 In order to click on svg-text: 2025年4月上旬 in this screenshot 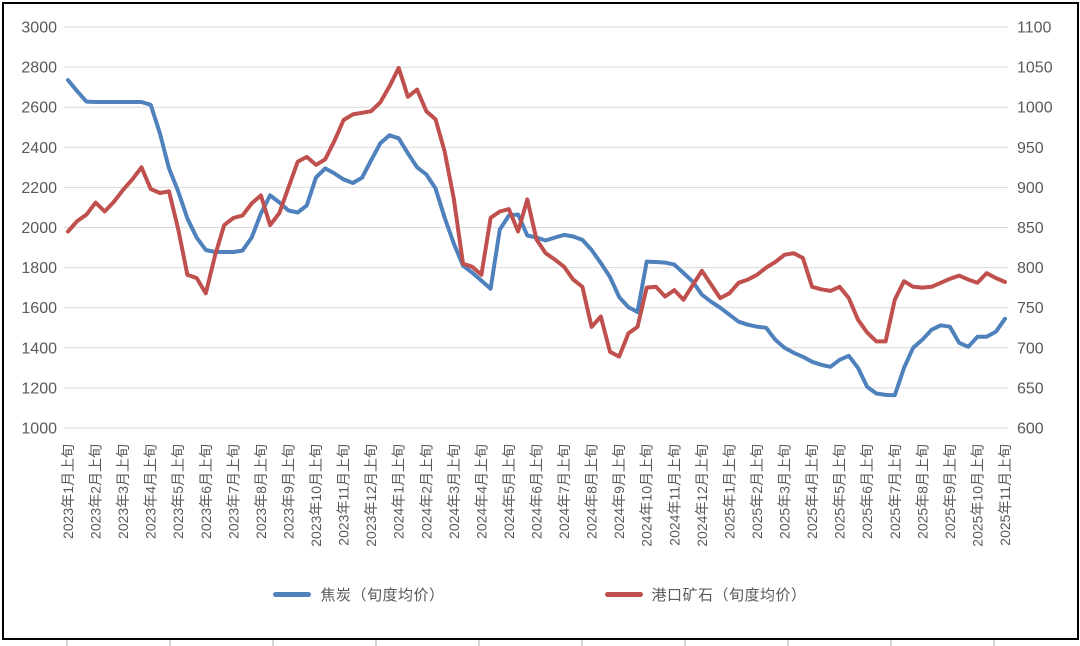, I will do `click(812, 491)`.